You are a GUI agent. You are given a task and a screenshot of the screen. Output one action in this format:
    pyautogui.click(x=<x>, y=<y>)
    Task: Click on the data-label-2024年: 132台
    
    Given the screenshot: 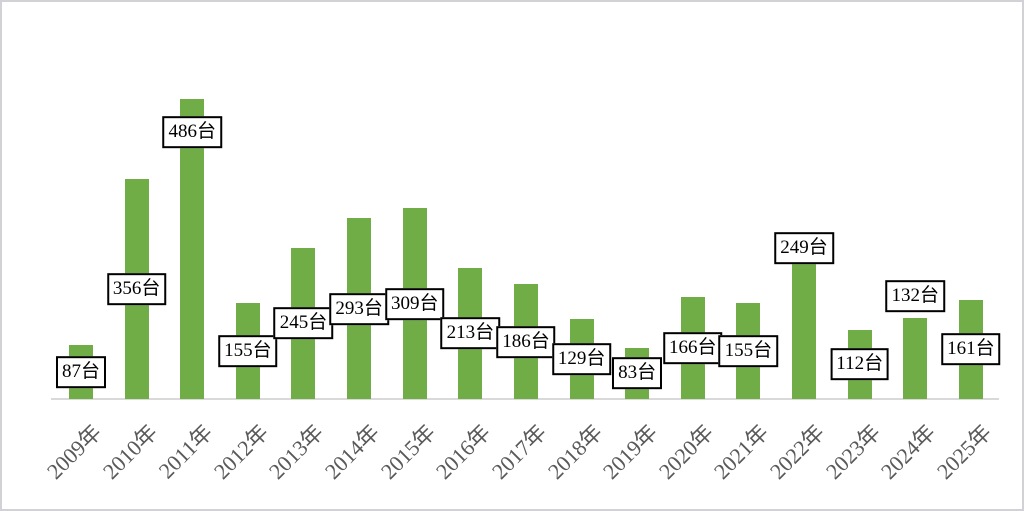 What is the action you would take?
    pyautogui.click(x=915, y=296)
    